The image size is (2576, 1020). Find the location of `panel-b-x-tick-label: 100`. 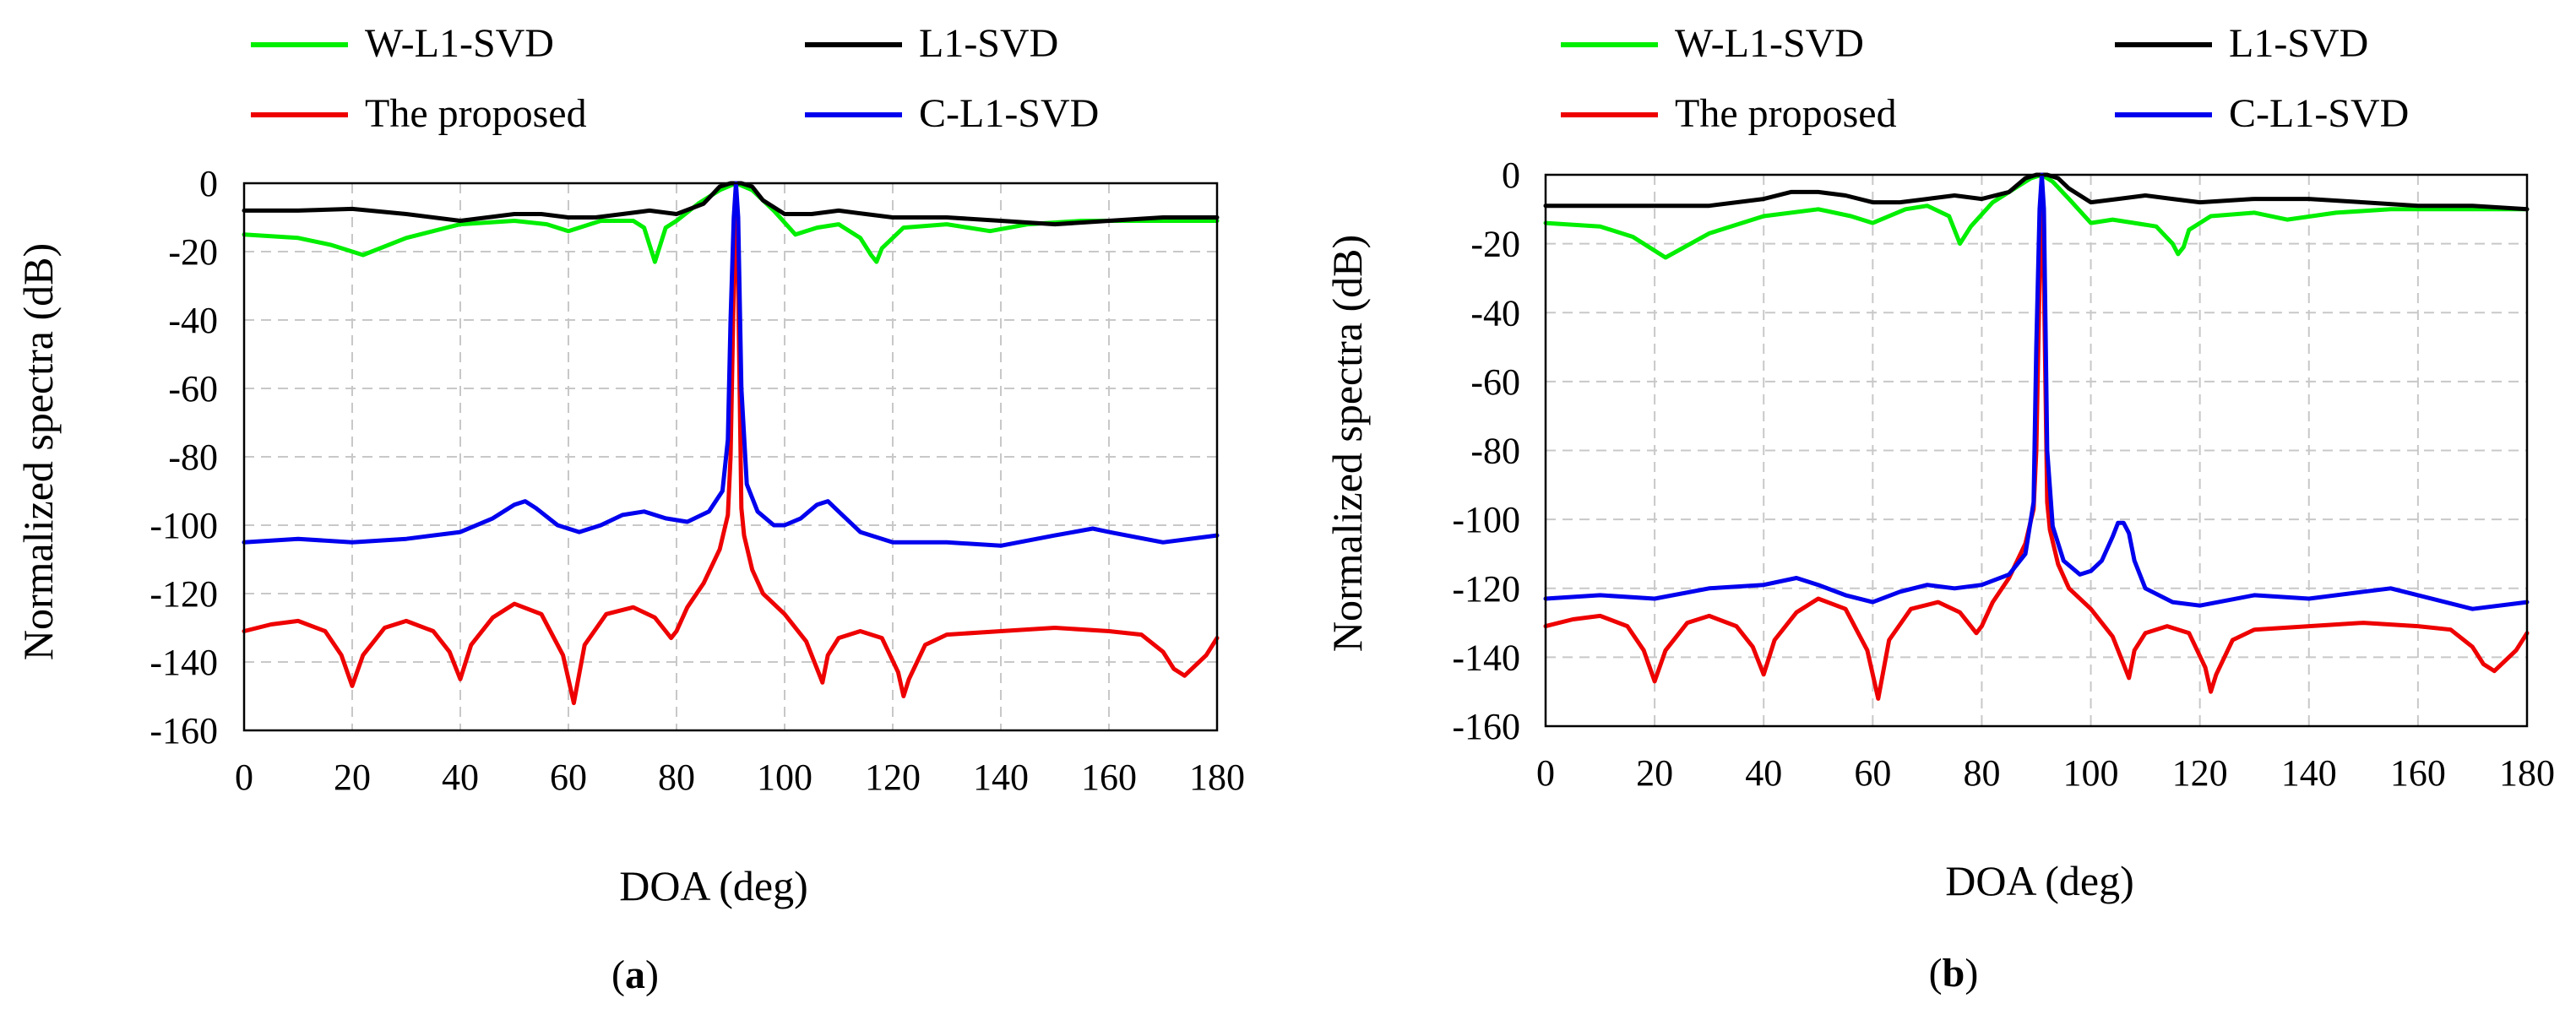

panel-b-x-tick-label: 100 is located at coordinates (2091, 773).